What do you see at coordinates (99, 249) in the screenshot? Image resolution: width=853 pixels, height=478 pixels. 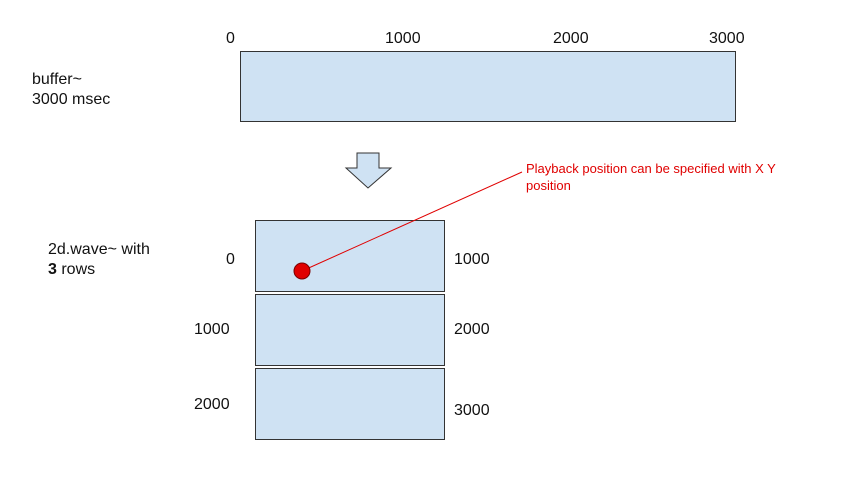 I see `wave-title-line1: 2d.wave~ with` at bounding box center [99, 249].